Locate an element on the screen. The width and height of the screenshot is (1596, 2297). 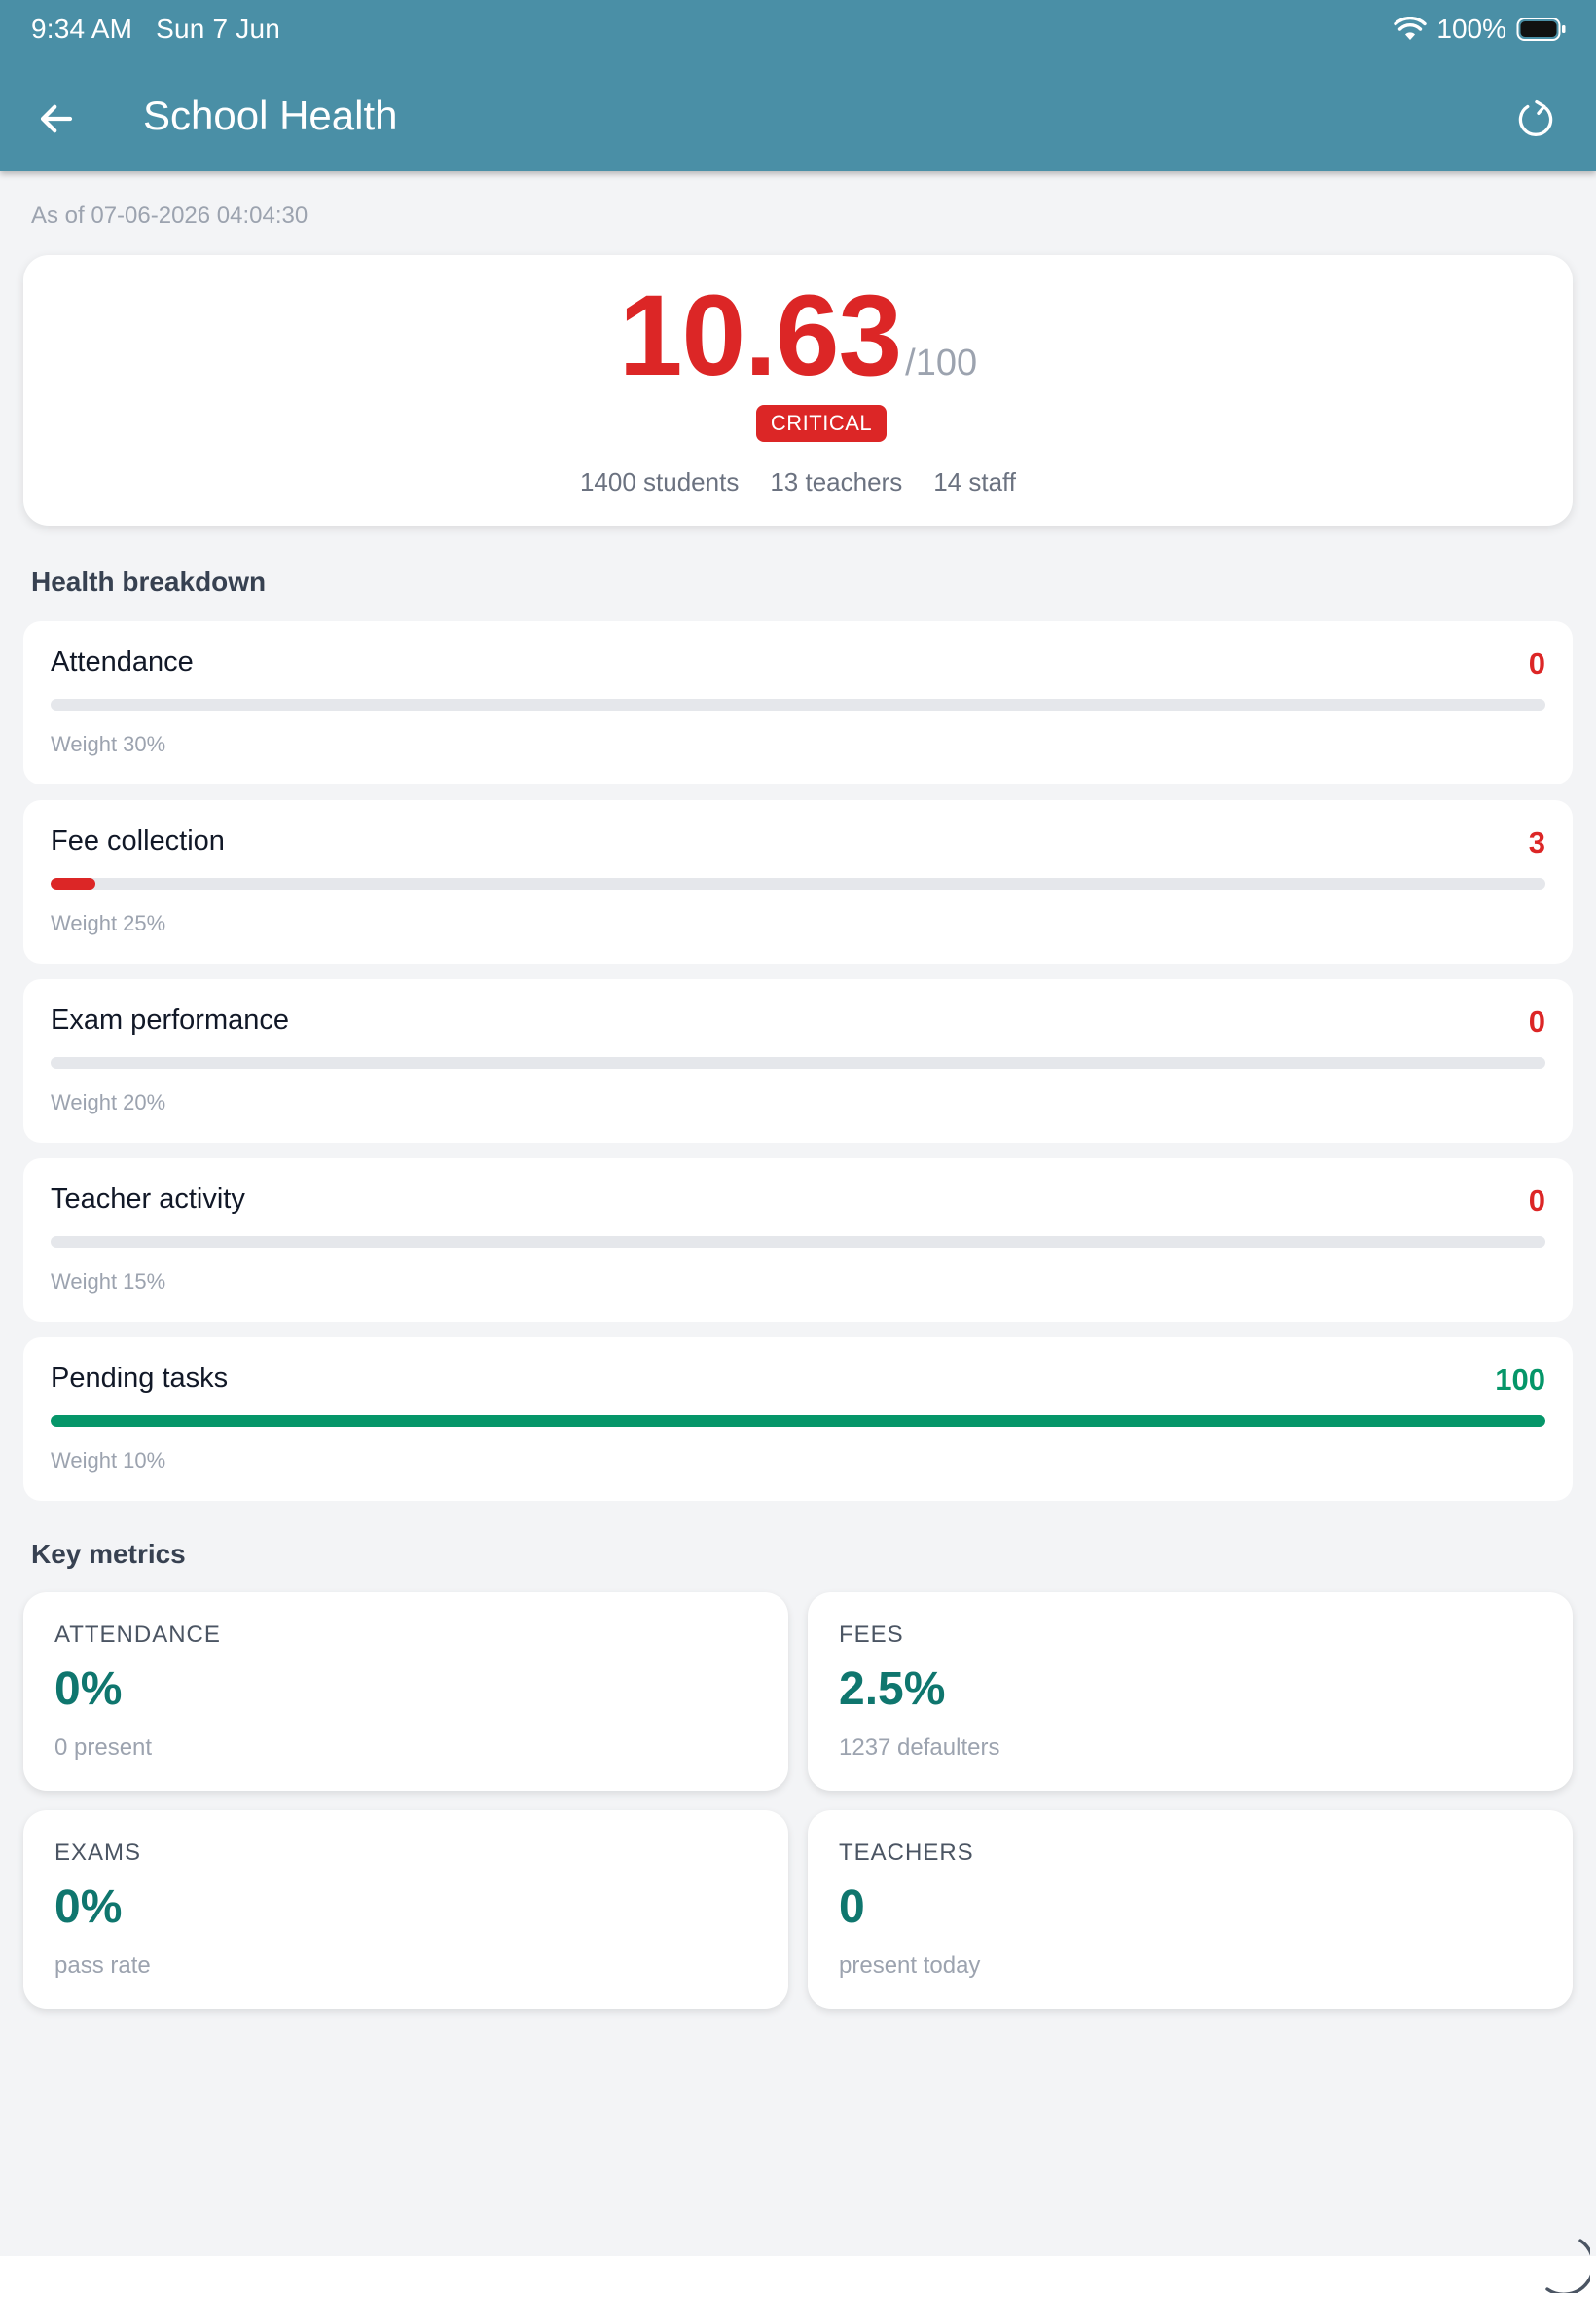
key-metrics-title: Key metrics is located at coordinates (108, 1554).